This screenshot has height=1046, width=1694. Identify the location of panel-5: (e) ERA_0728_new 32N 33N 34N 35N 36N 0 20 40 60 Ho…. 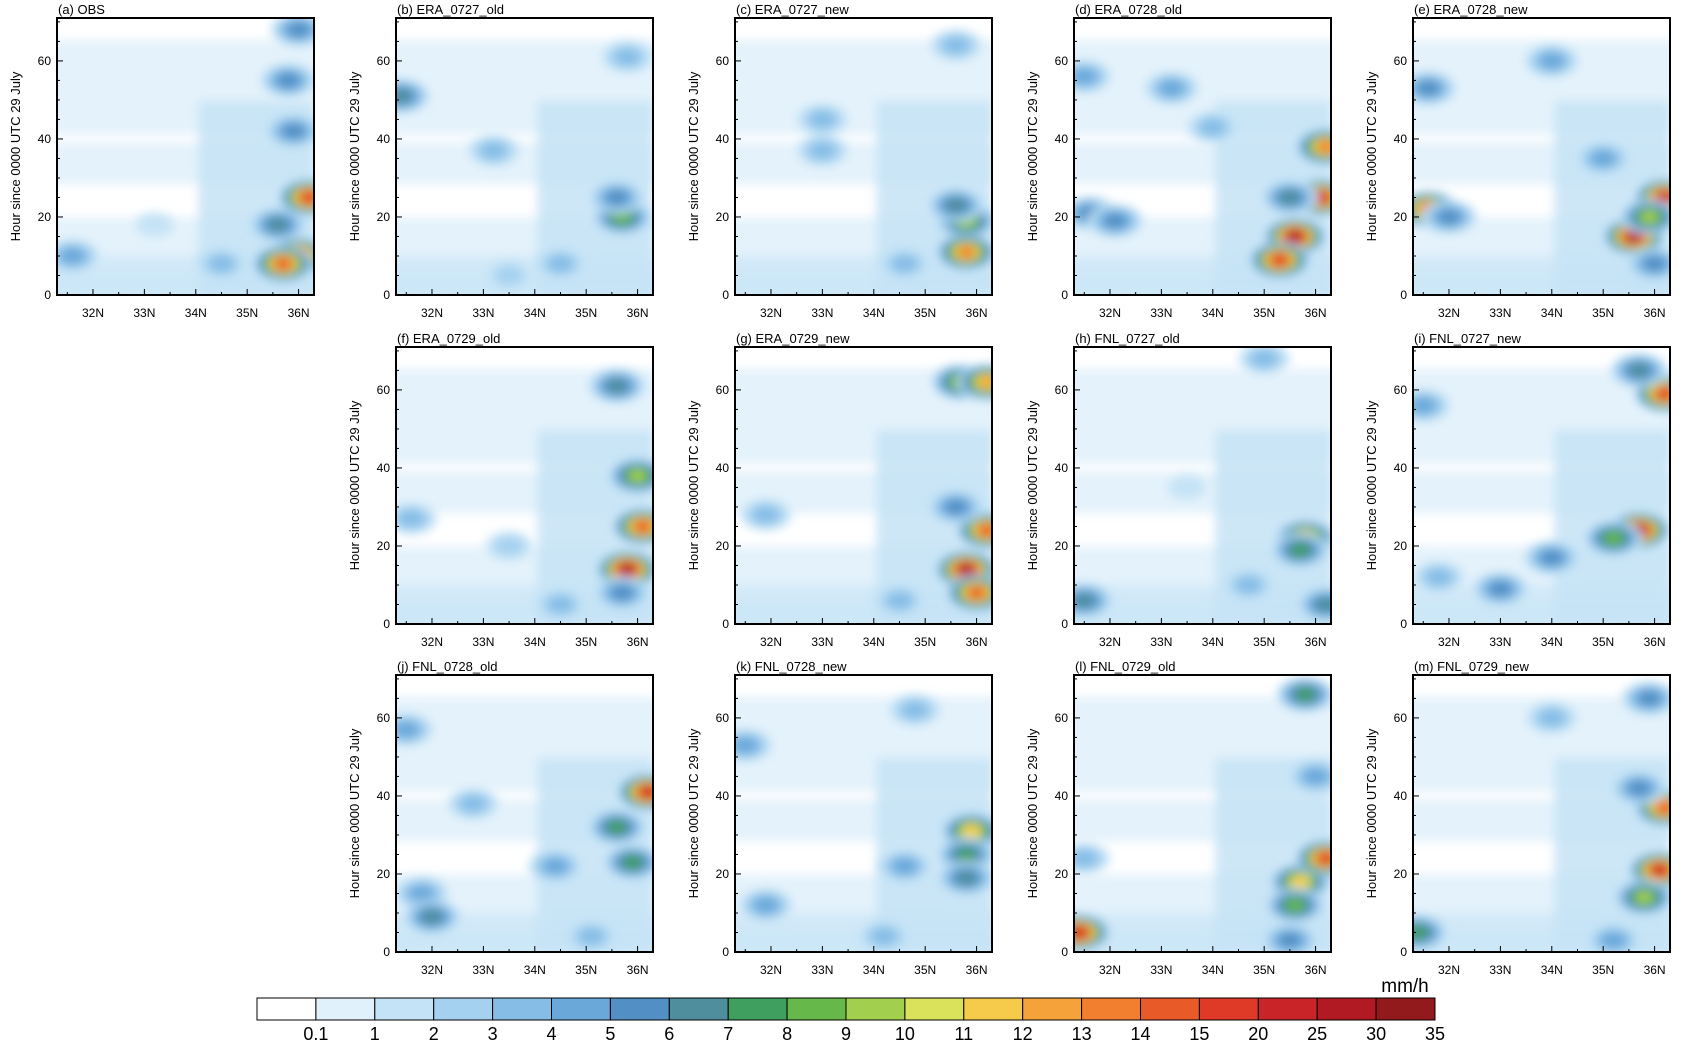
(1517, 161).